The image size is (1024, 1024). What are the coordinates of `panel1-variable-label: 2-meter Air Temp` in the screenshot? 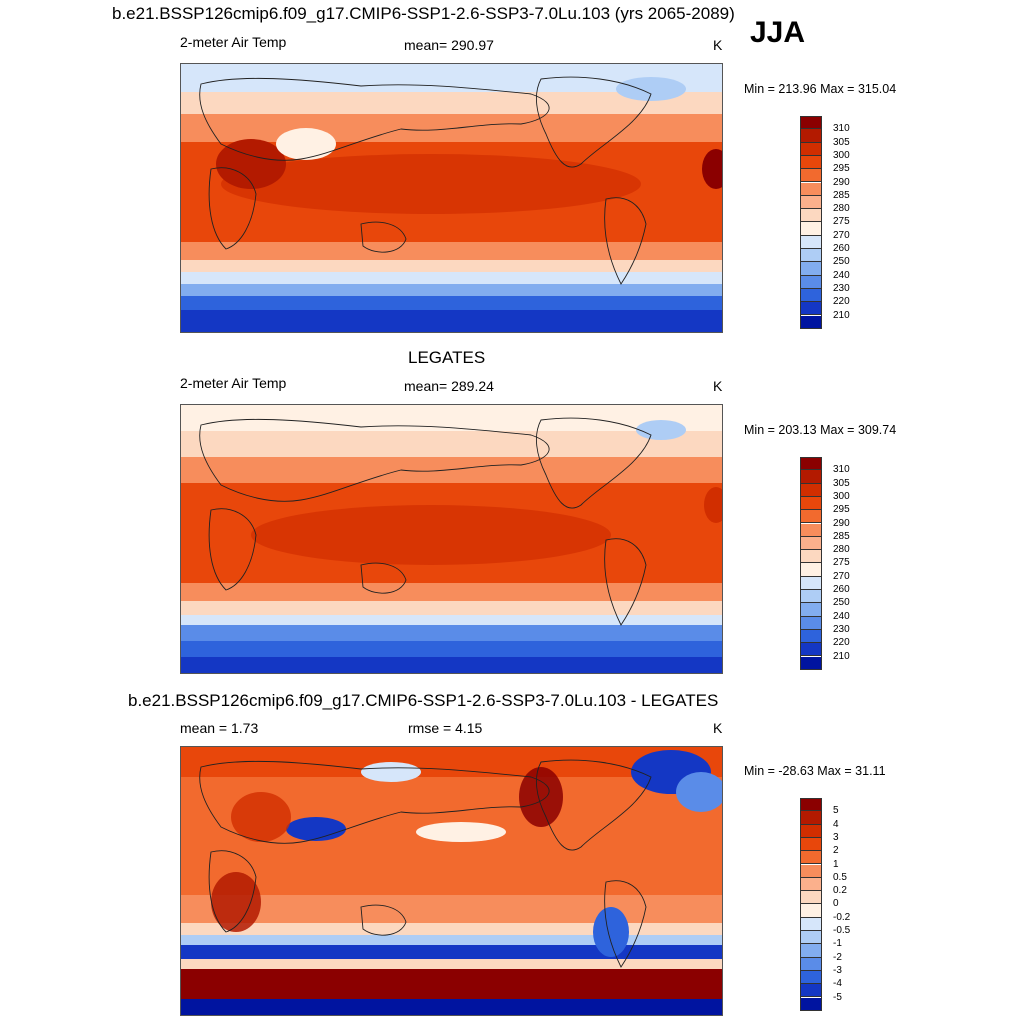 It's located at (233, 42).